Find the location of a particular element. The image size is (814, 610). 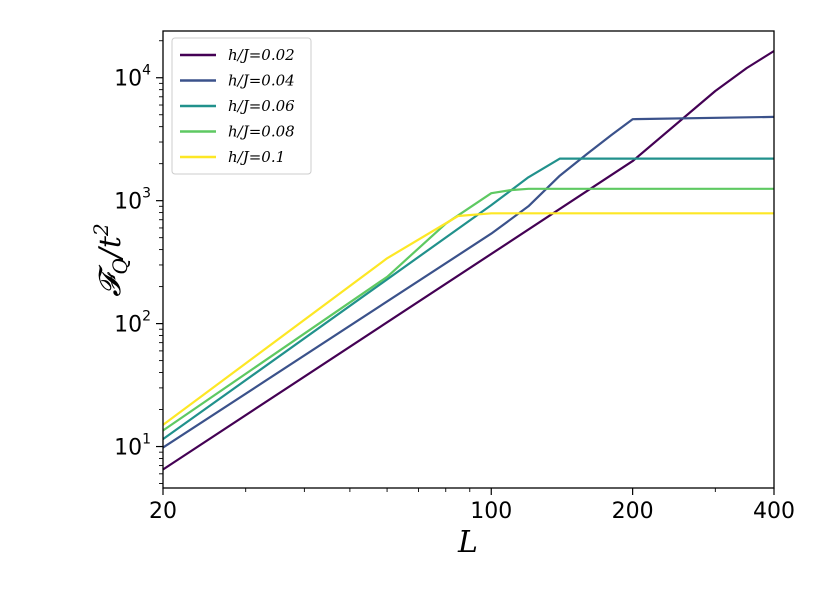

y-tick-label: 10³ is located at coordinates (132, 200).